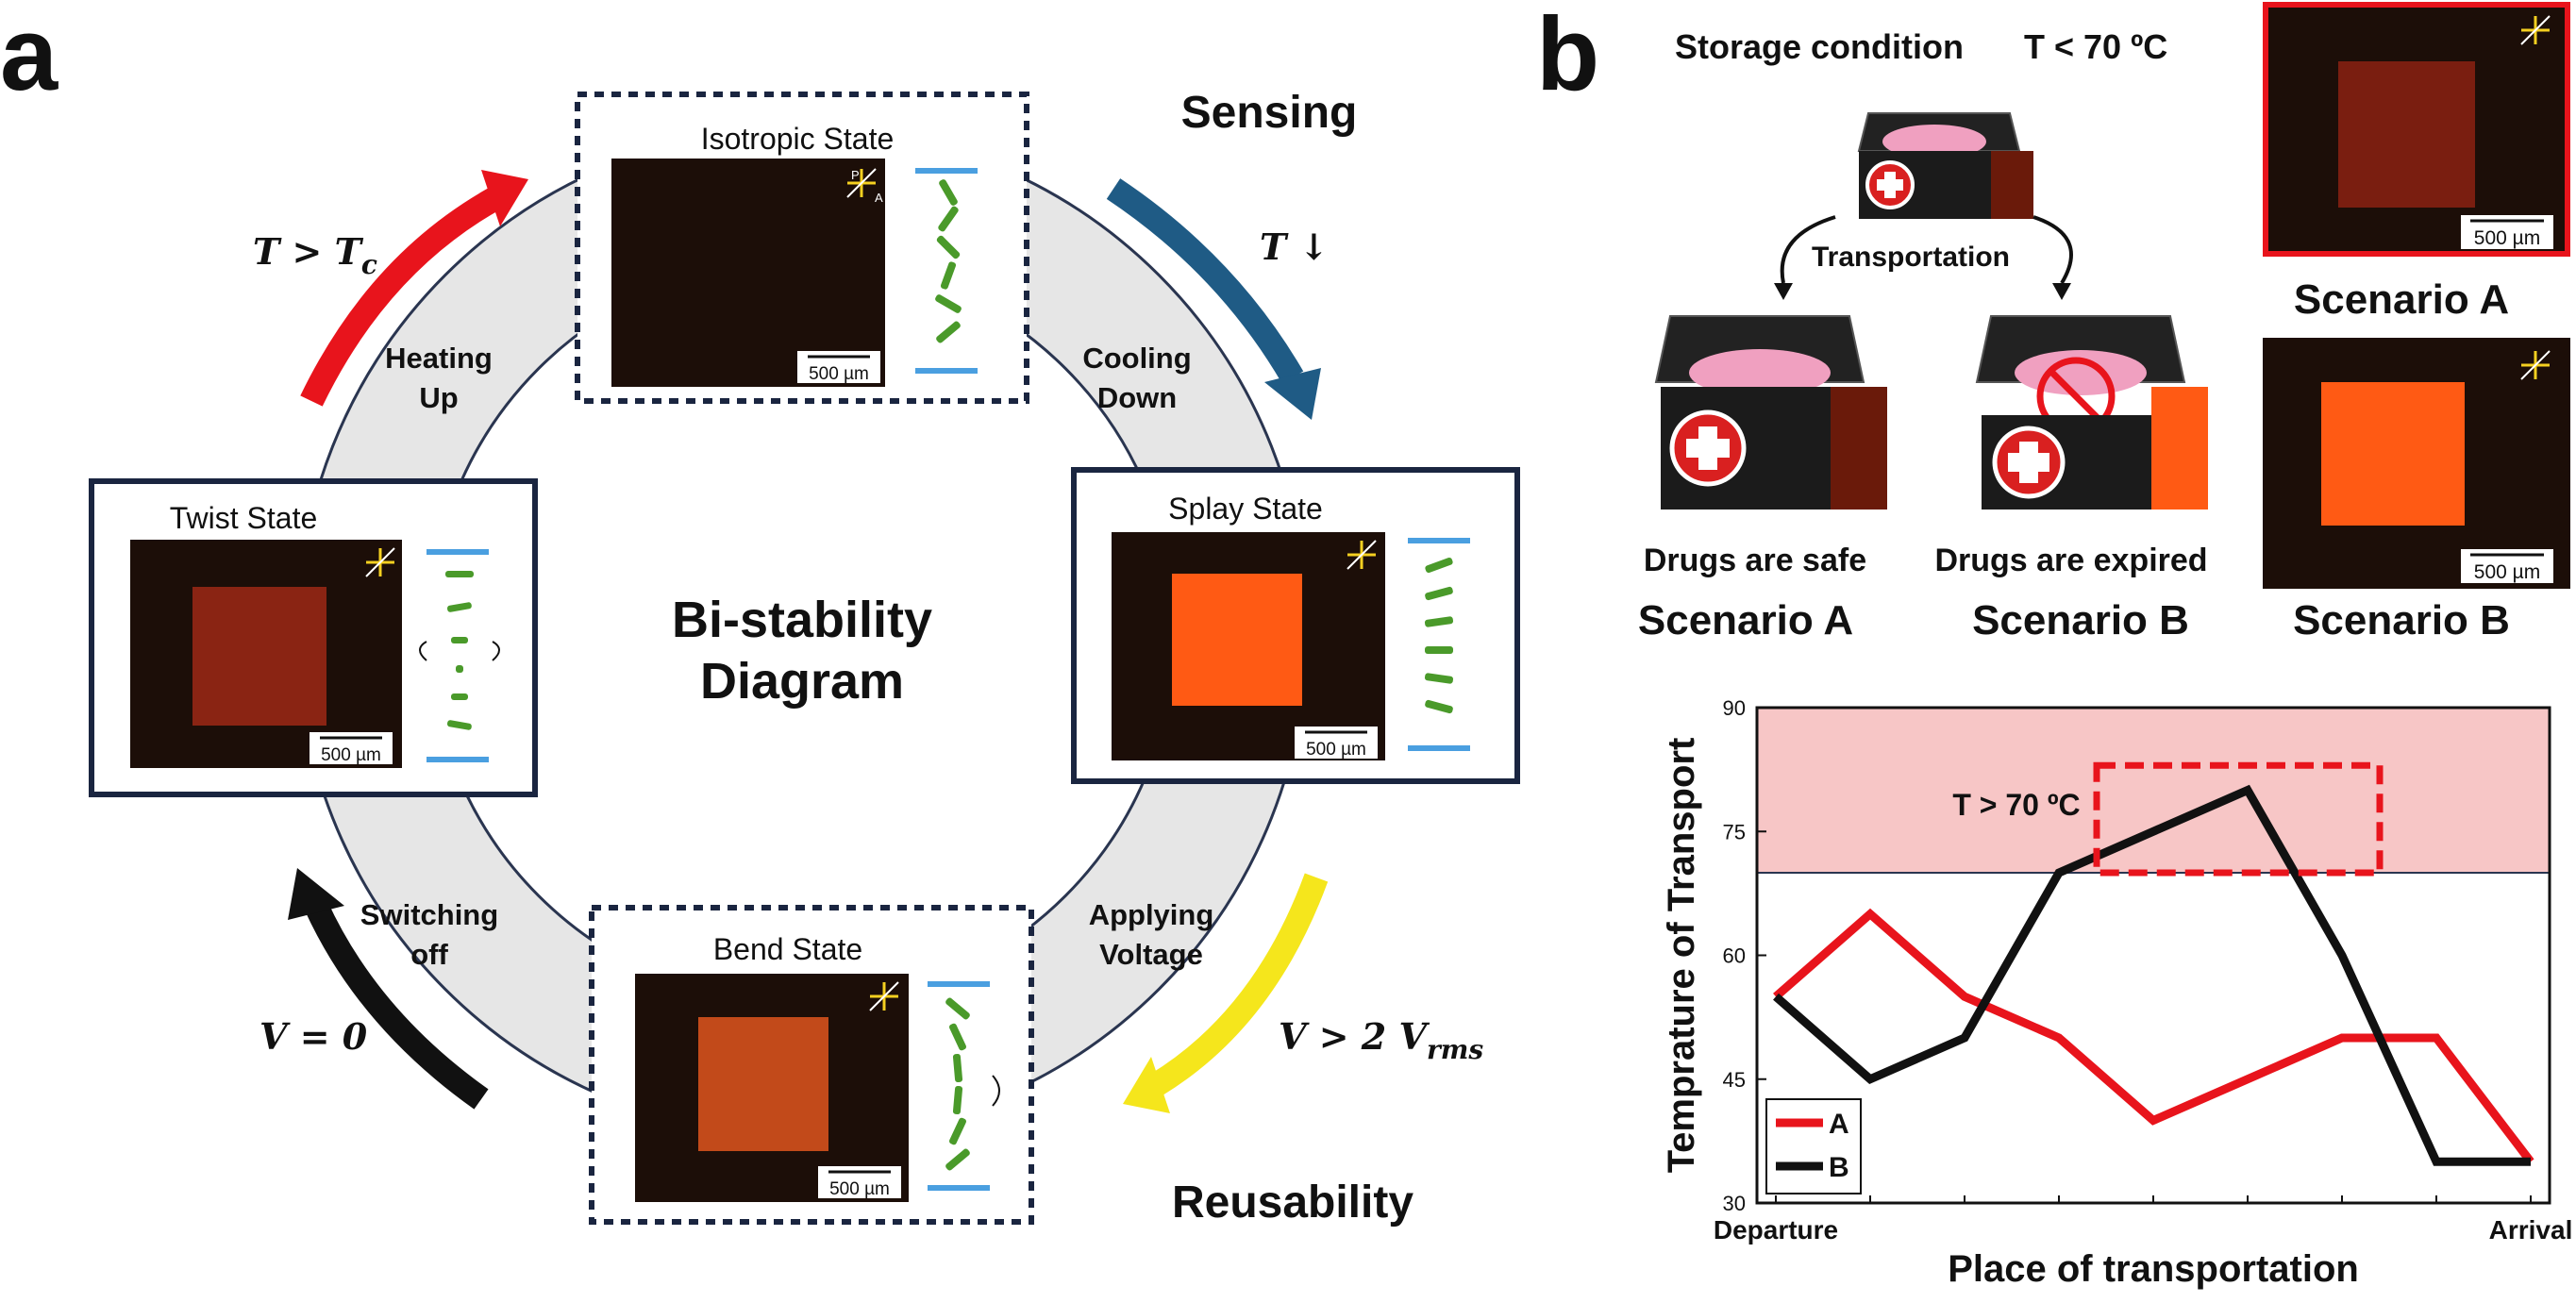 The height and width of the screenshot is (1303, 2576). Describe the element at coordinates (1734, 956) in the screenshot. I see `y-tick-label: 60` at that location.